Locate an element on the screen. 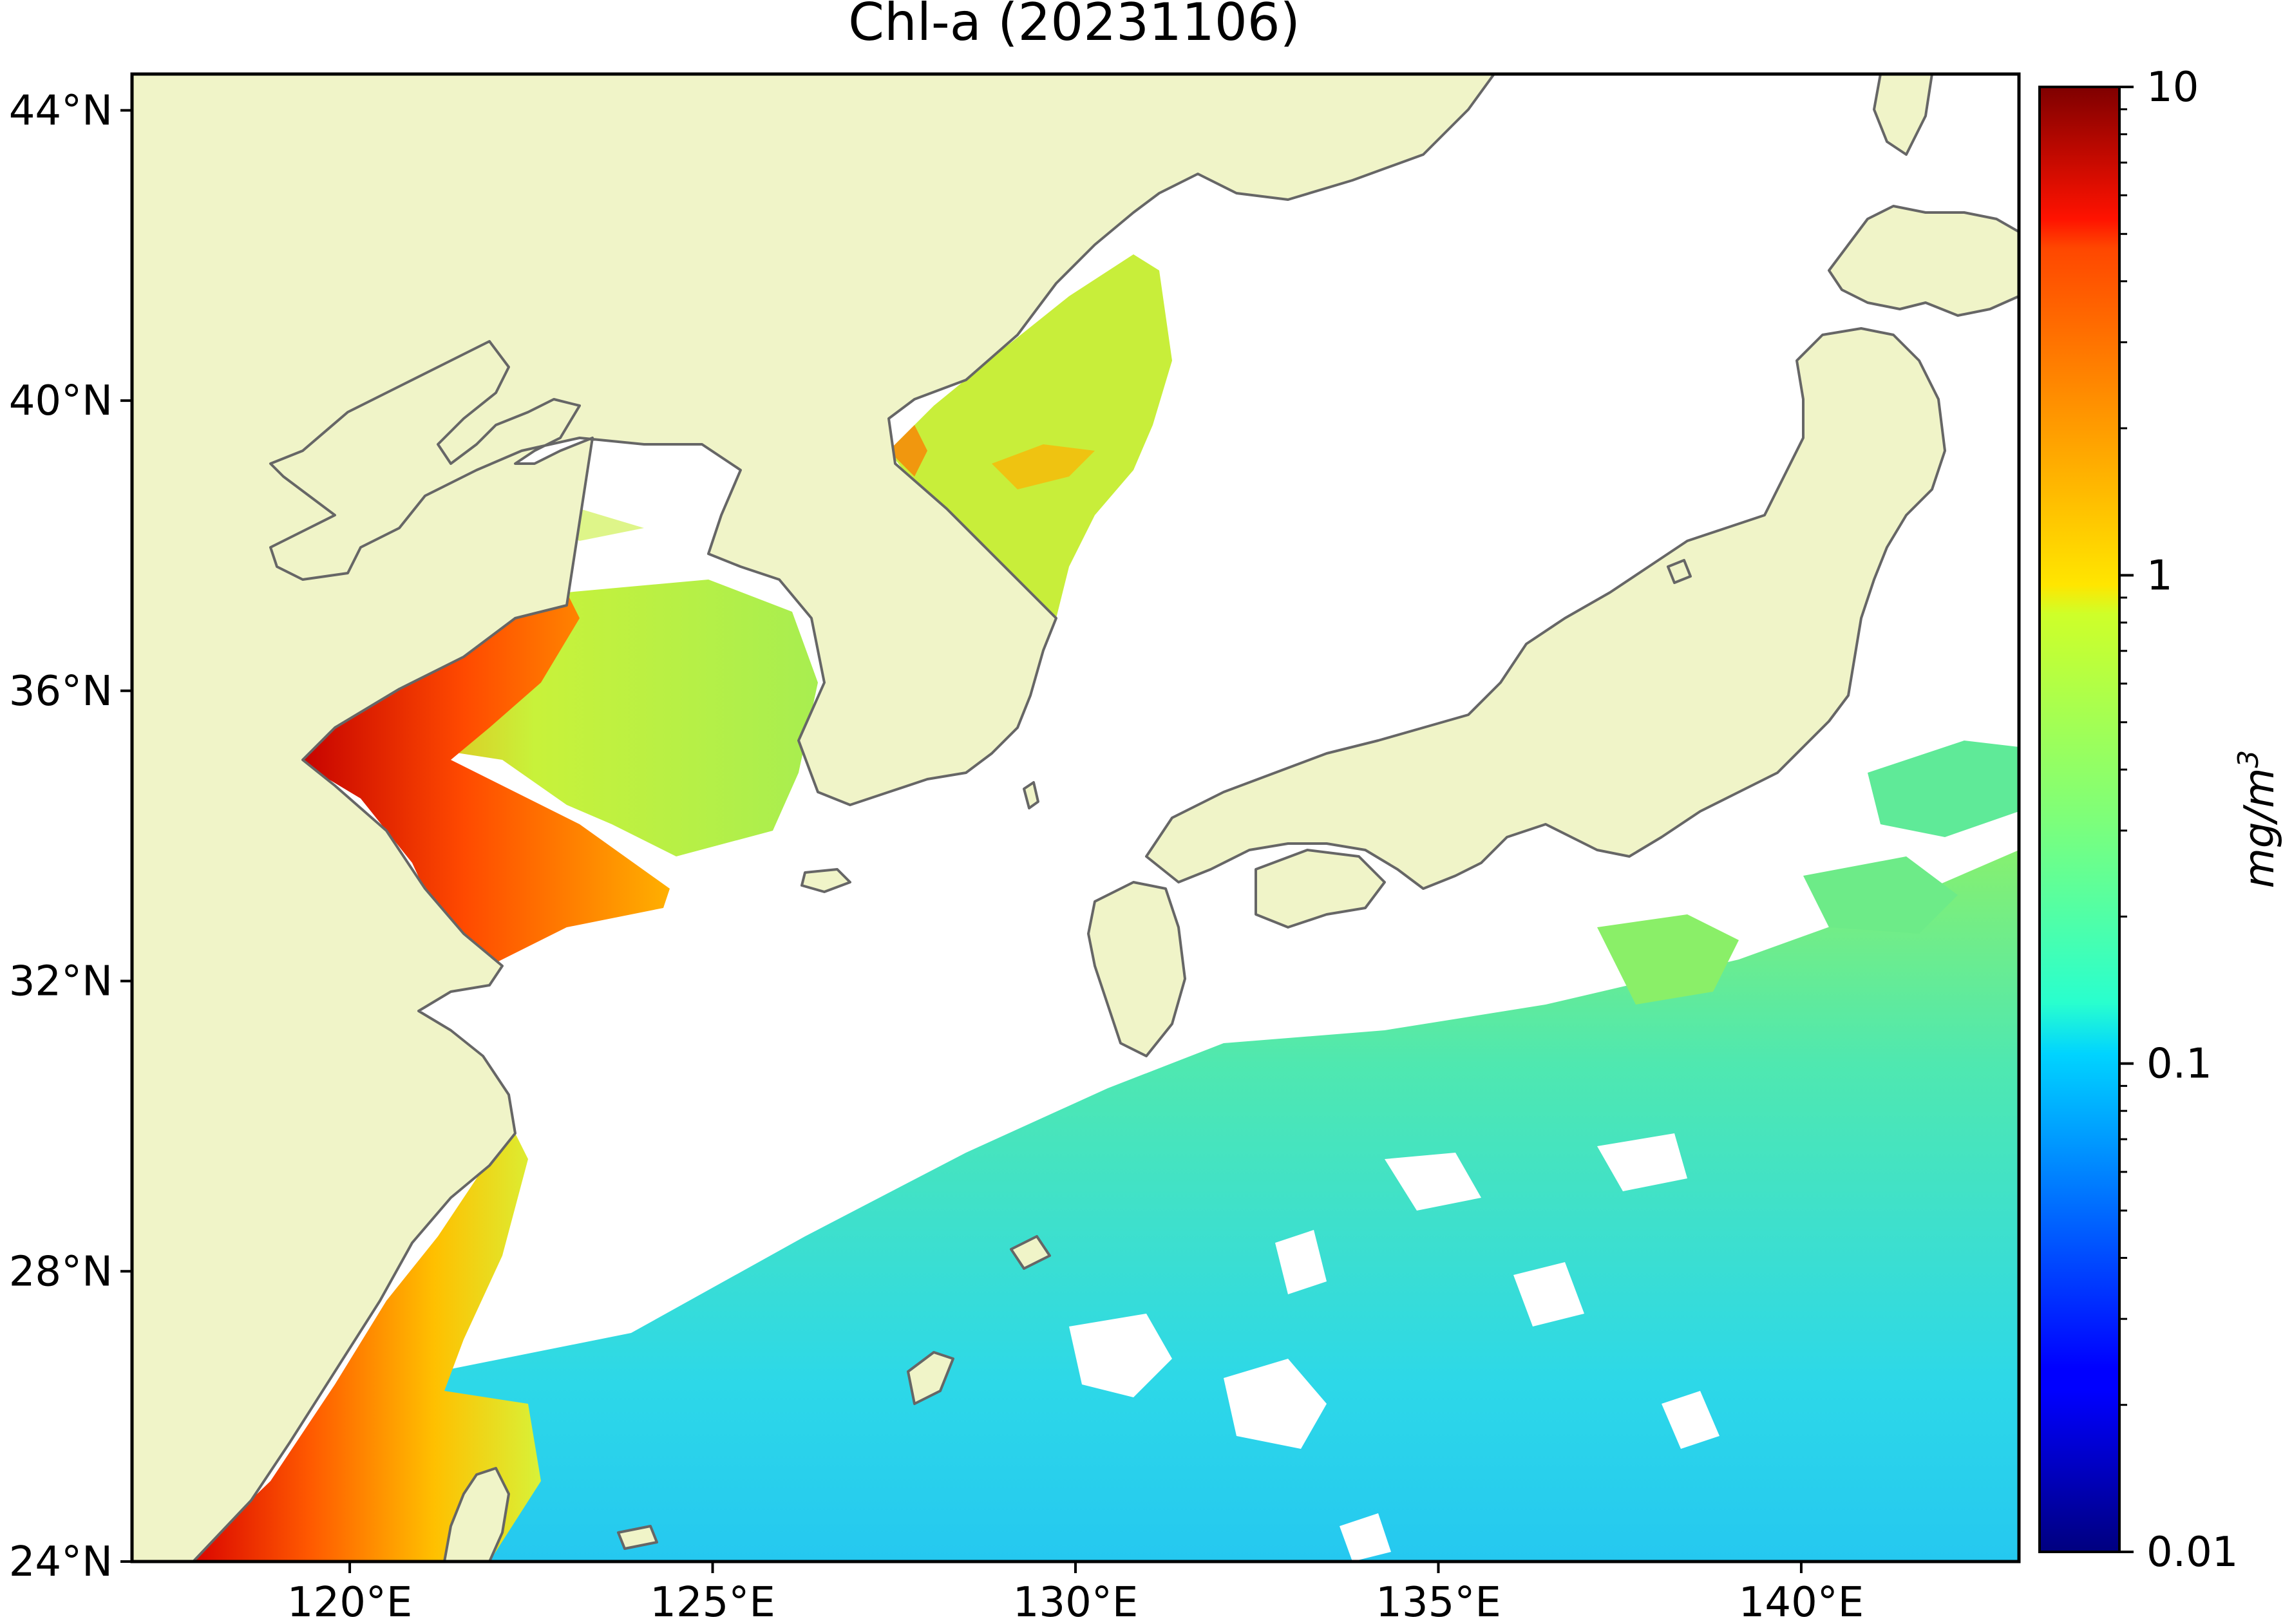 The width and height of the screenshot is (2283, 1624). okinawa-island is located at coordinates (930, 1378).